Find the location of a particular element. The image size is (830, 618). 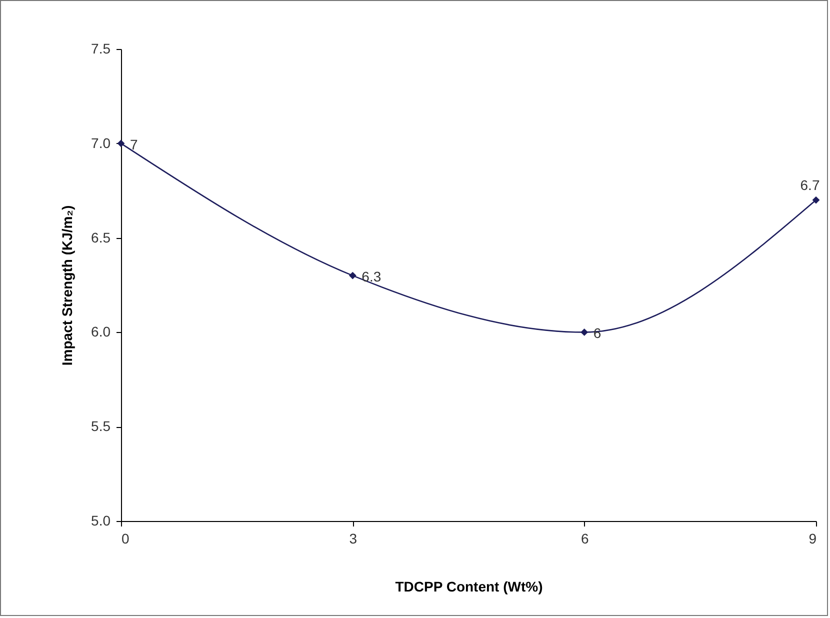

y-tick-label: 7.5 is located at coordinates (101, 48).